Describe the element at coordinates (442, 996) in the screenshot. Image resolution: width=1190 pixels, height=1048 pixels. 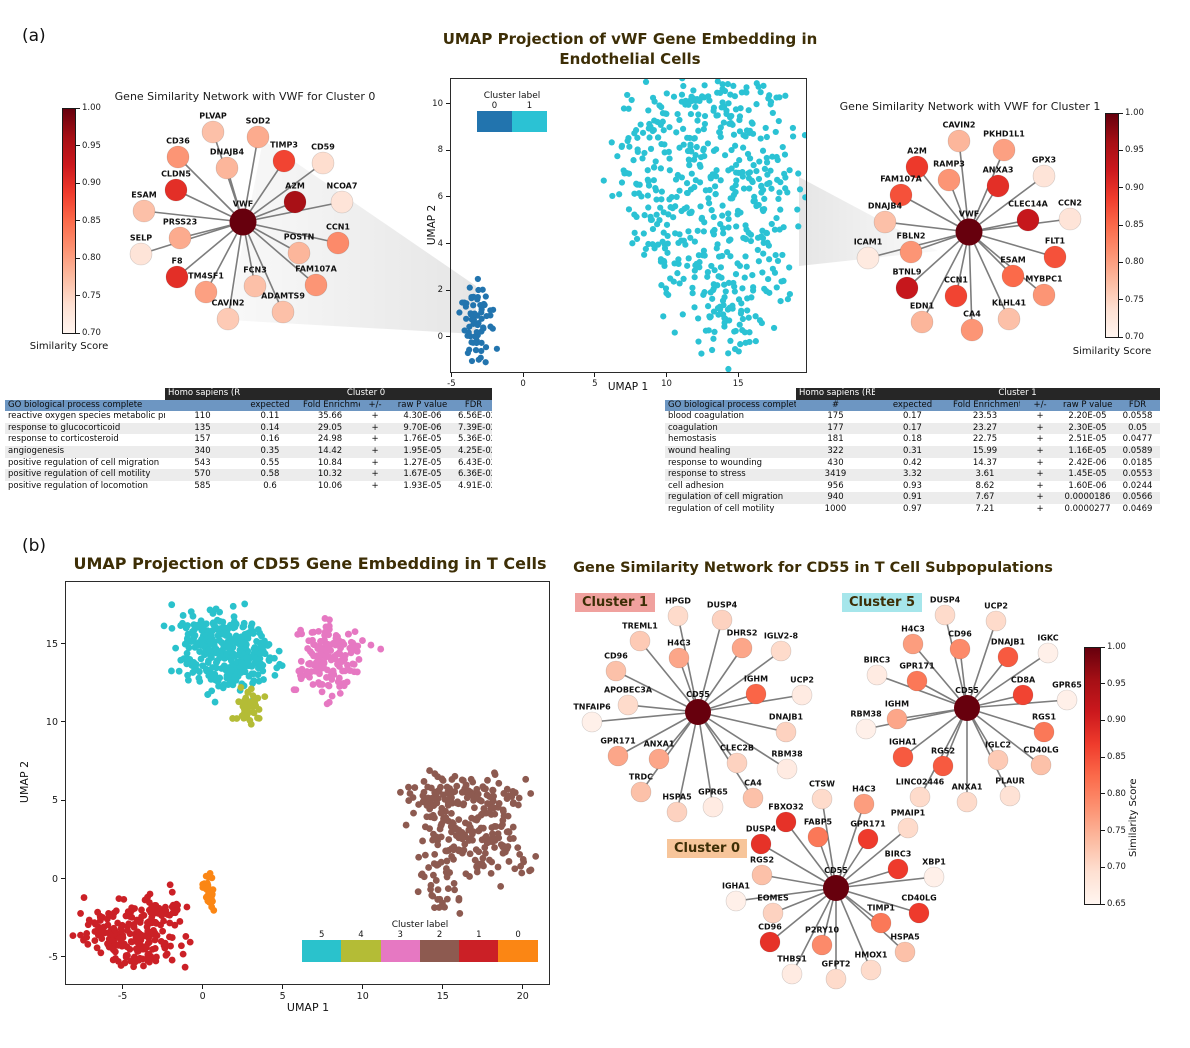
I see `x-tick-label: 15` at that location.